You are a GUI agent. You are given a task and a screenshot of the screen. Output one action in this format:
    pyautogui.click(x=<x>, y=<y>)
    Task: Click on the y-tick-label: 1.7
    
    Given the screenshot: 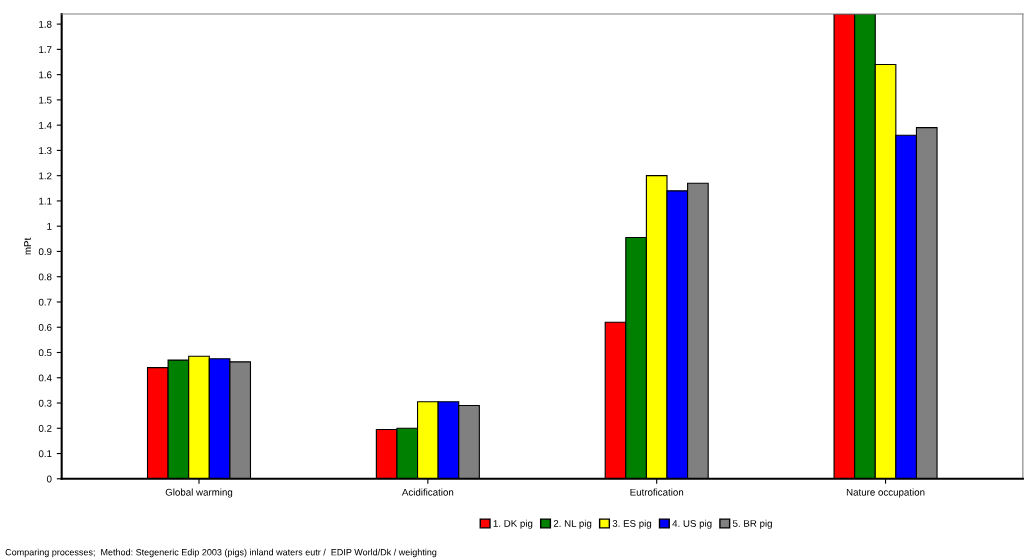 What is the action you would take?
    pyautogui.click(x=45, y=49)
    